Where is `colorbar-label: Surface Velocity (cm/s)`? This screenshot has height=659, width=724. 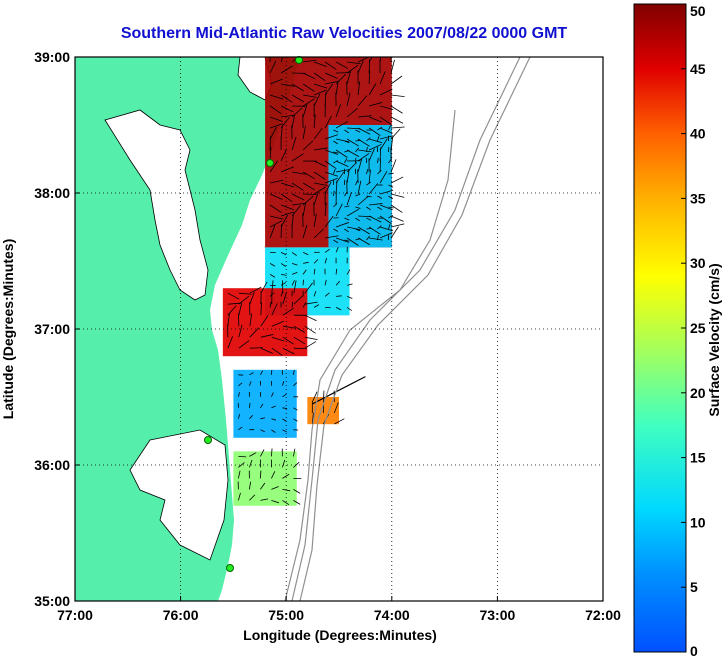
colorbar-label: Surface Velocity (cm/s) is located at coordinates (714, 339).